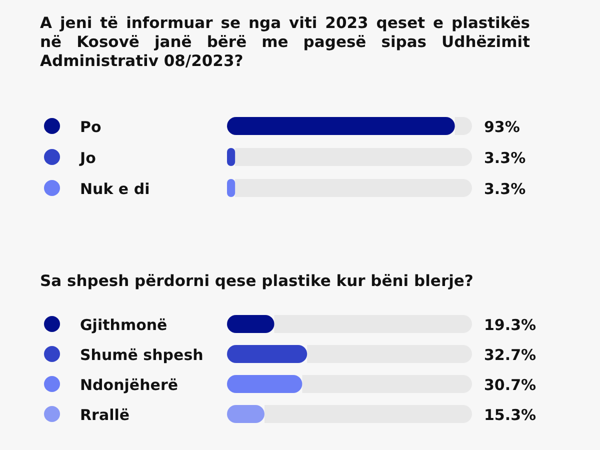 The width and height of the screenshot is (600, 450). Describe the element at coordinates (142, 355) in the screenshot. I see `category-label: Shumë shpesh` at that location.